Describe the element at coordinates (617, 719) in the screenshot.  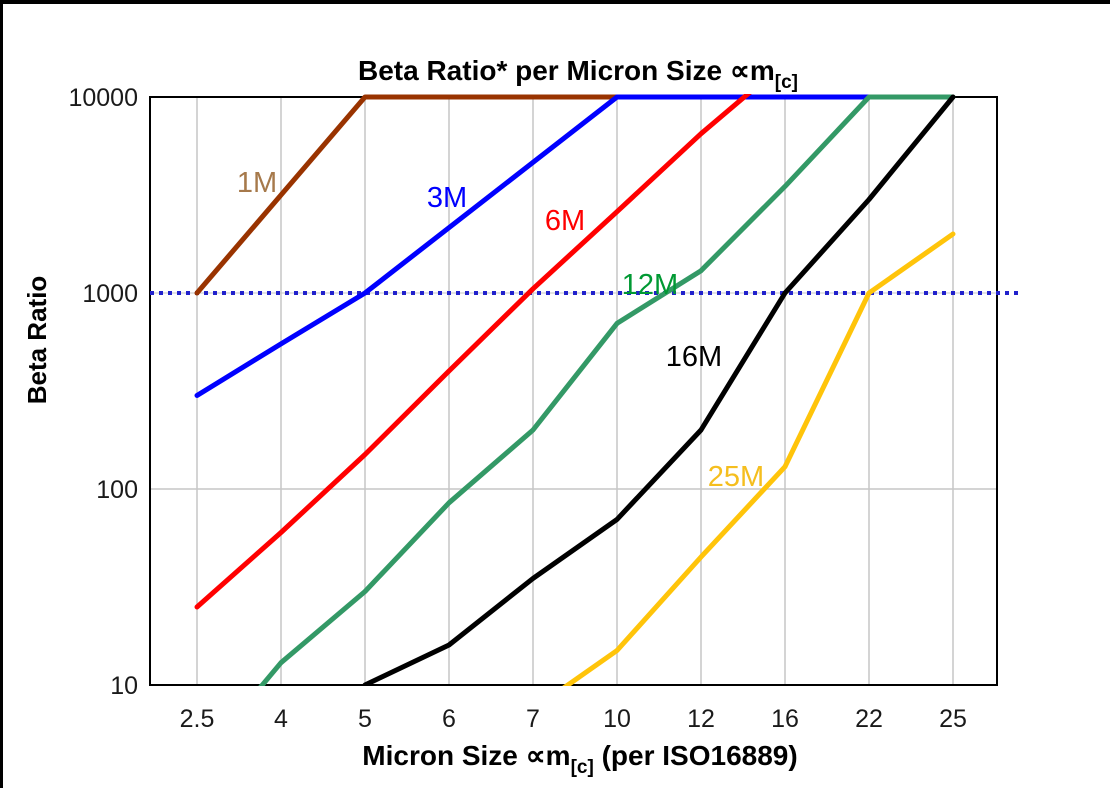
I see `x-tick: 10` at that location.